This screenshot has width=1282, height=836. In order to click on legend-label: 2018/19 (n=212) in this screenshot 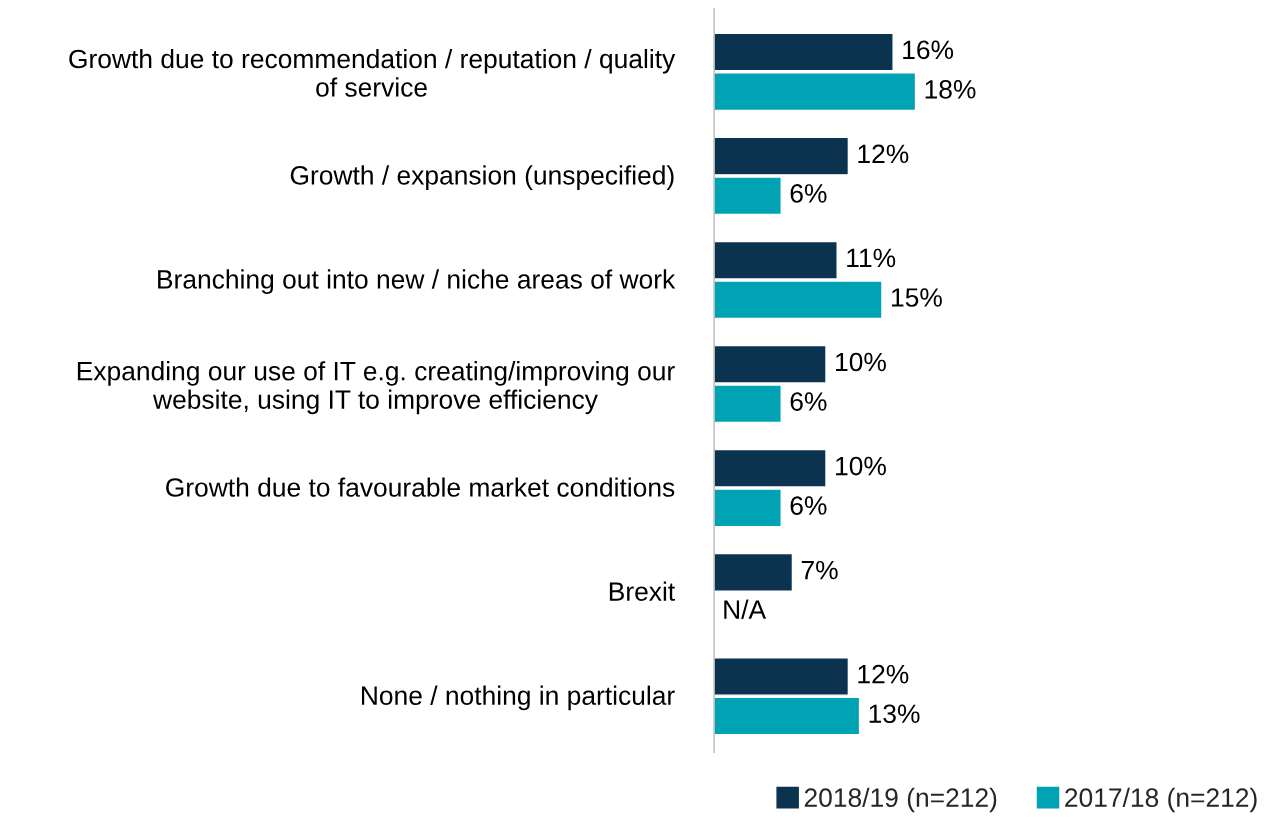, I will do `click(900, 800)`.